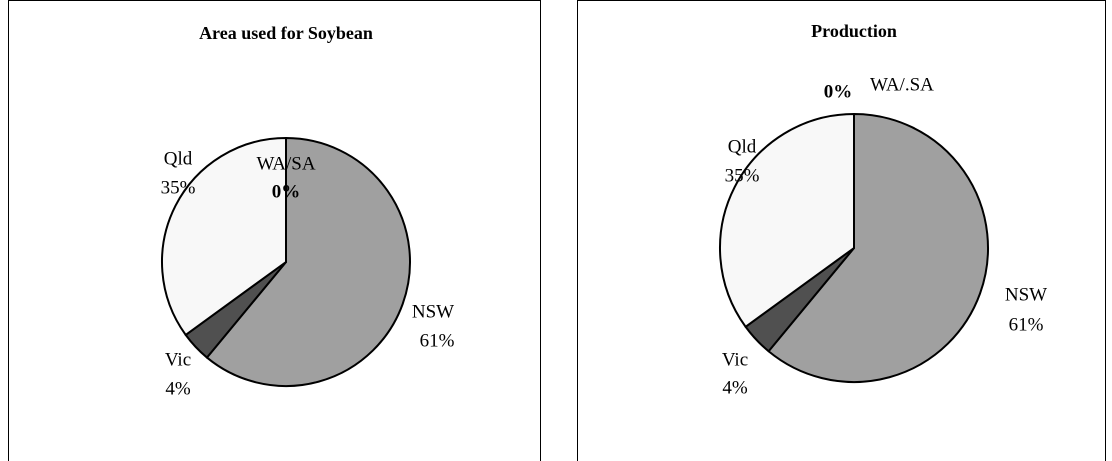  What do you see at coordinates (902, 84) in the screenshot?
I see `slice-label: WA/.SA` at bounding box center [902, 84].